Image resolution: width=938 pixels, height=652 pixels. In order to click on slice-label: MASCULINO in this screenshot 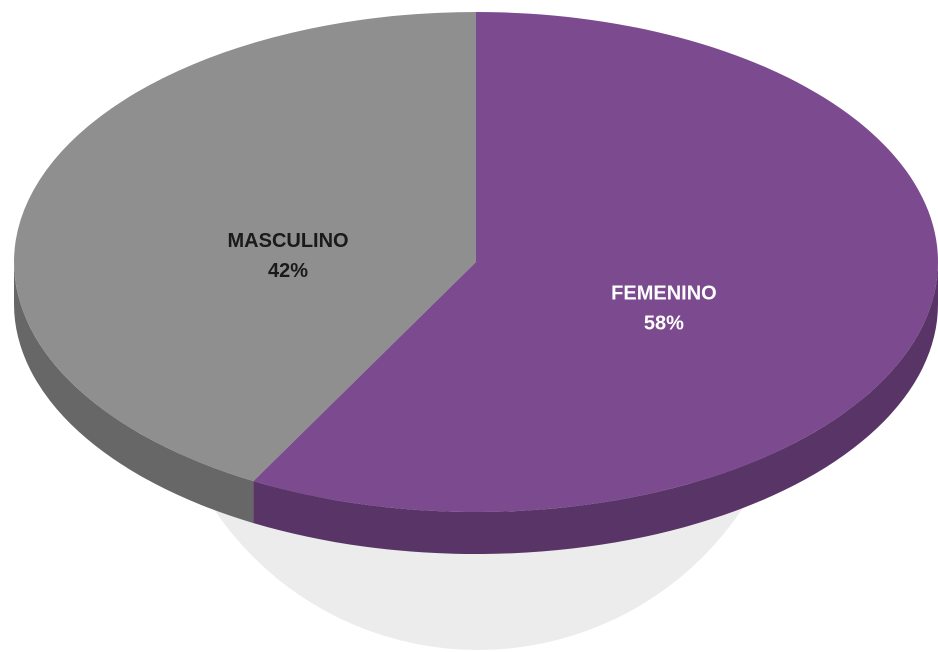, I will do `click(288, 241)`.